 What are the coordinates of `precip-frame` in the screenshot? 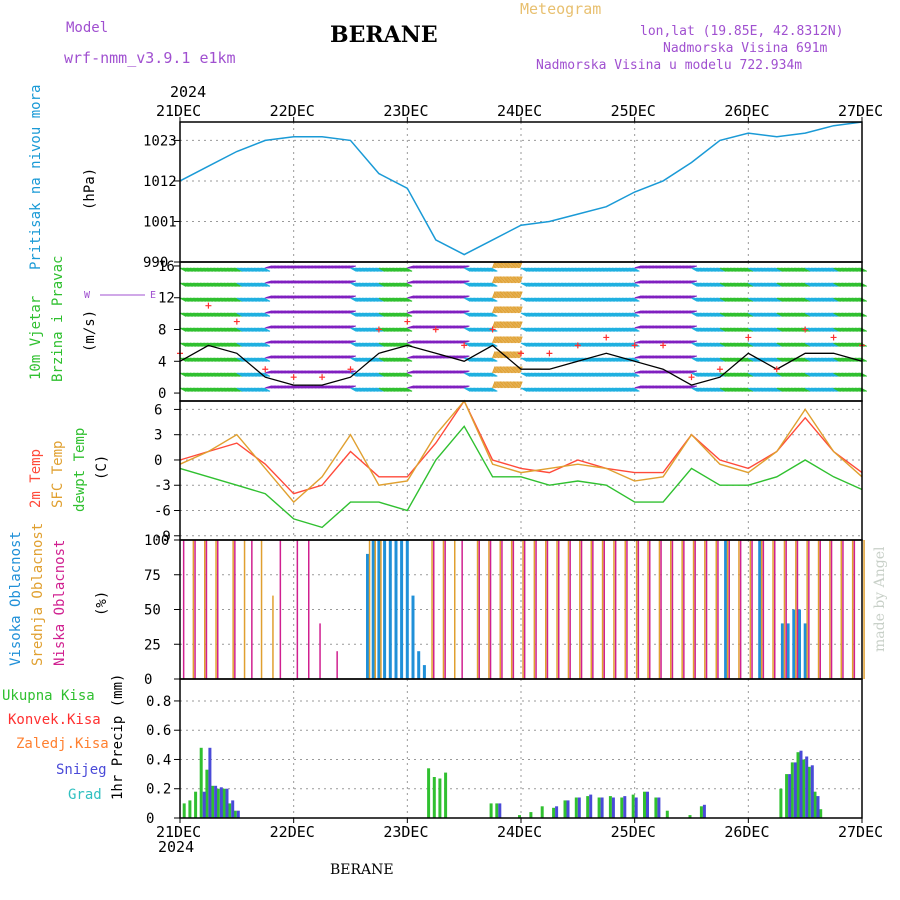 It's located at (521, 748).